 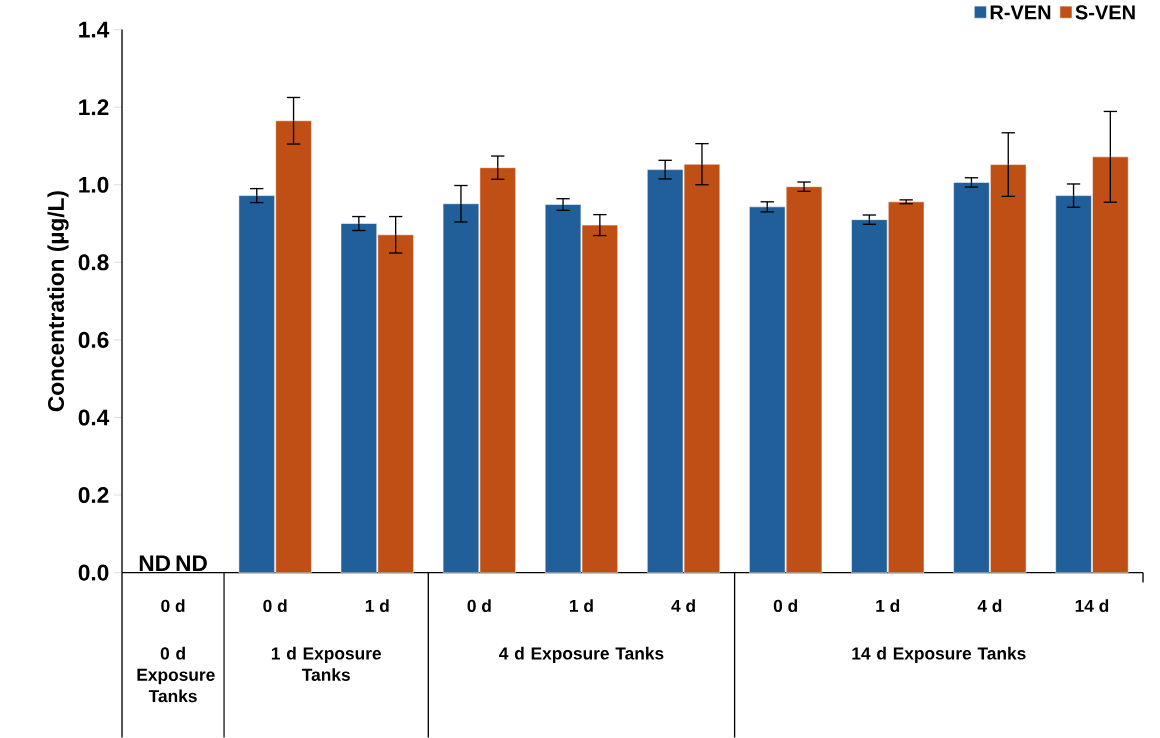 I want to click on y-tick-label: 1.0, so click(x=94, y=184).